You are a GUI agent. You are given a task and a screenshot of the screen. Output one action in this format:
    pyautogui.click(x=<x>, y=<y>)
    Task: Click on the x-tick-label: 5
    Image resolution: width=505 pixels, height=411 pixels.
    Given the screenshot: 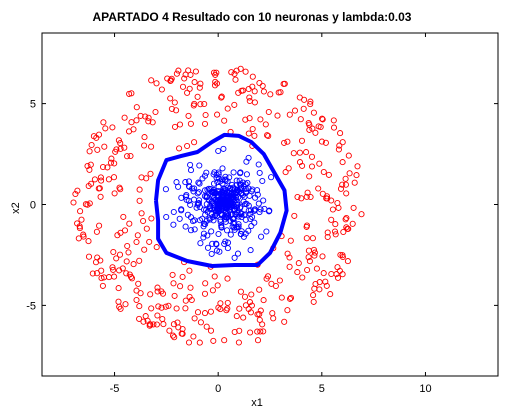 What is the action you would take?
    pyautogui.click(x=322, y=389)
    